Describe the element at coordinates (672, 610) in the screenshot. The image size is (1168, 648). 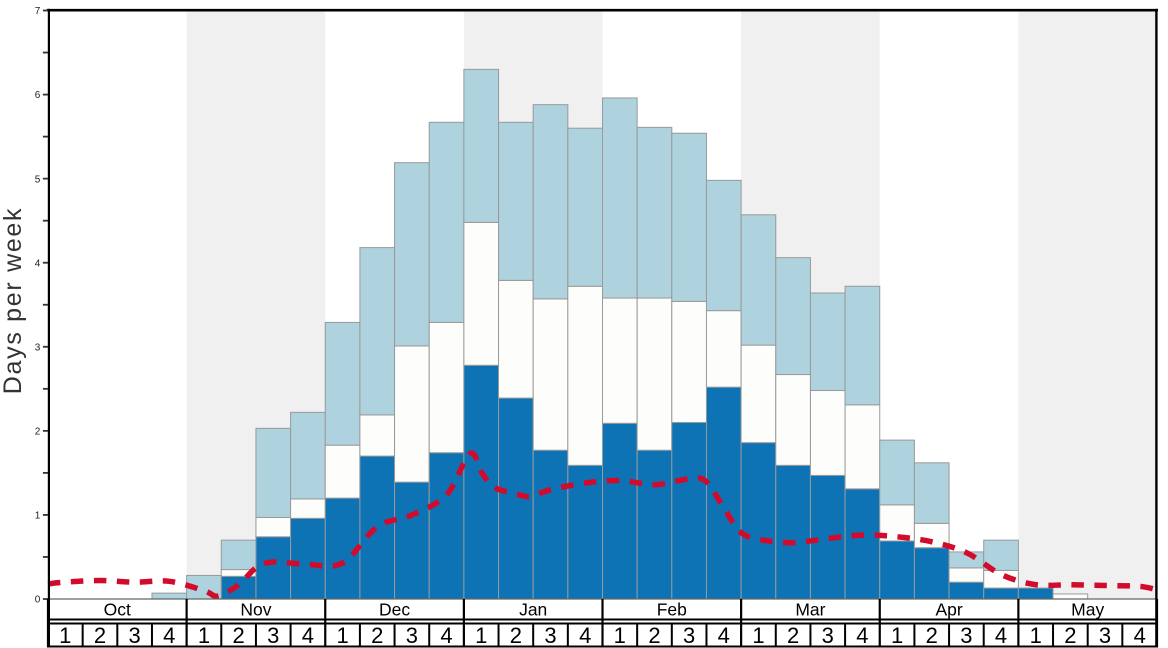
I see `svg-text: Feb` at that location.